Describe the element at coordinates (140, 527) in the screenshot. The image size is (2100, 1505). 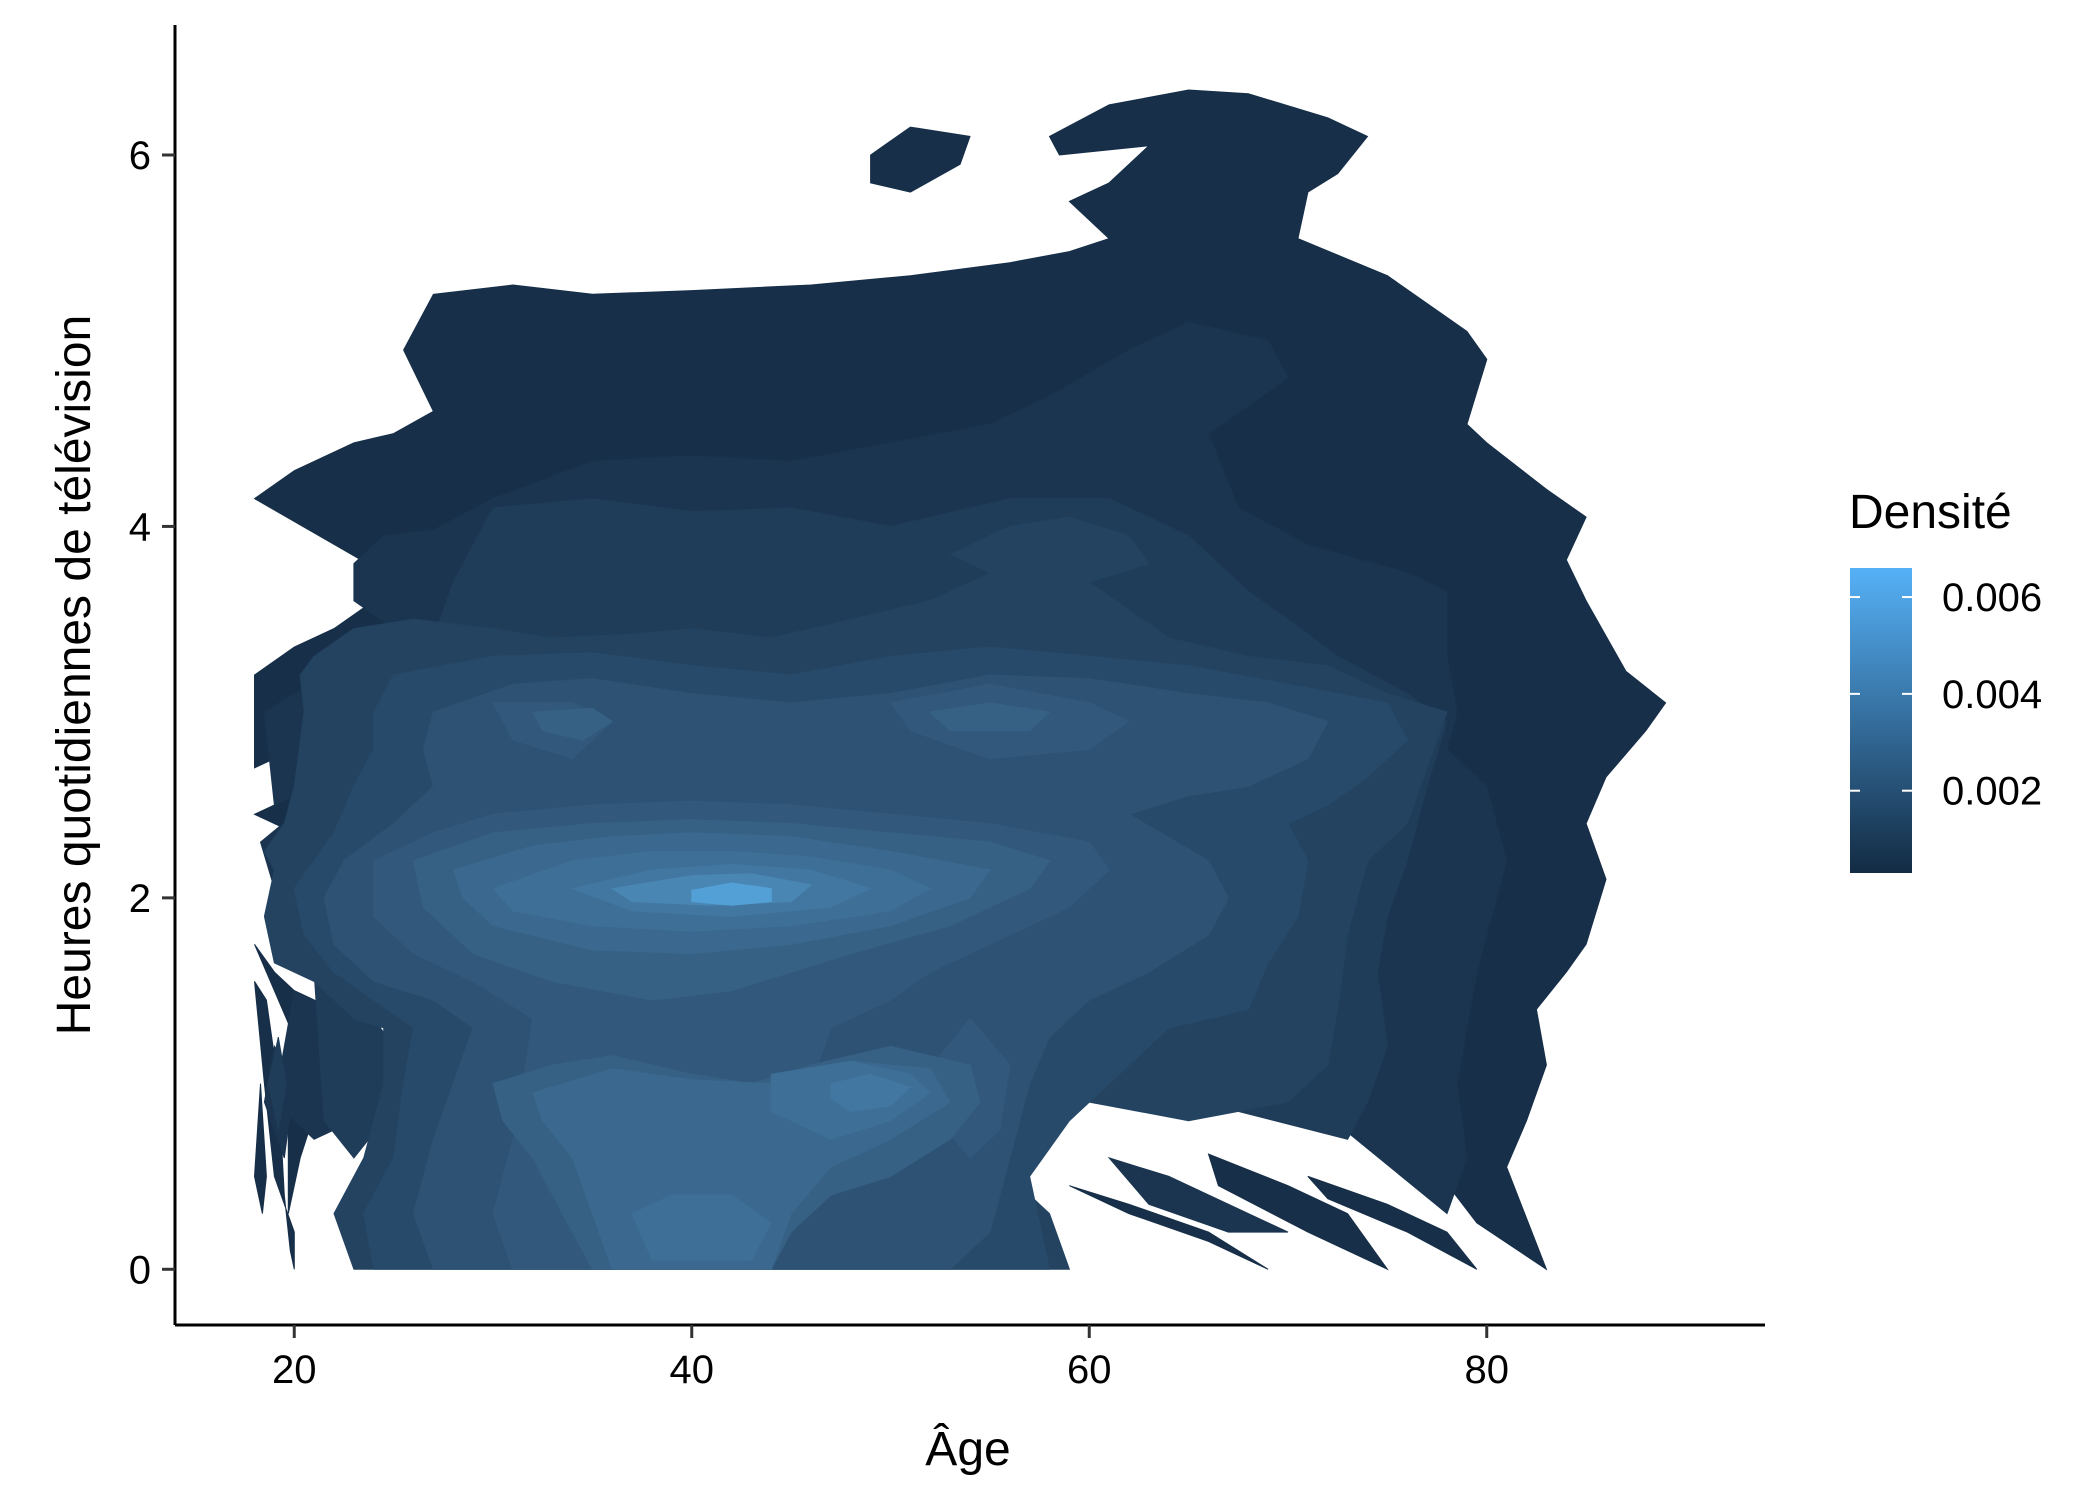
I see `y-tick-label-4: 4` at that location.